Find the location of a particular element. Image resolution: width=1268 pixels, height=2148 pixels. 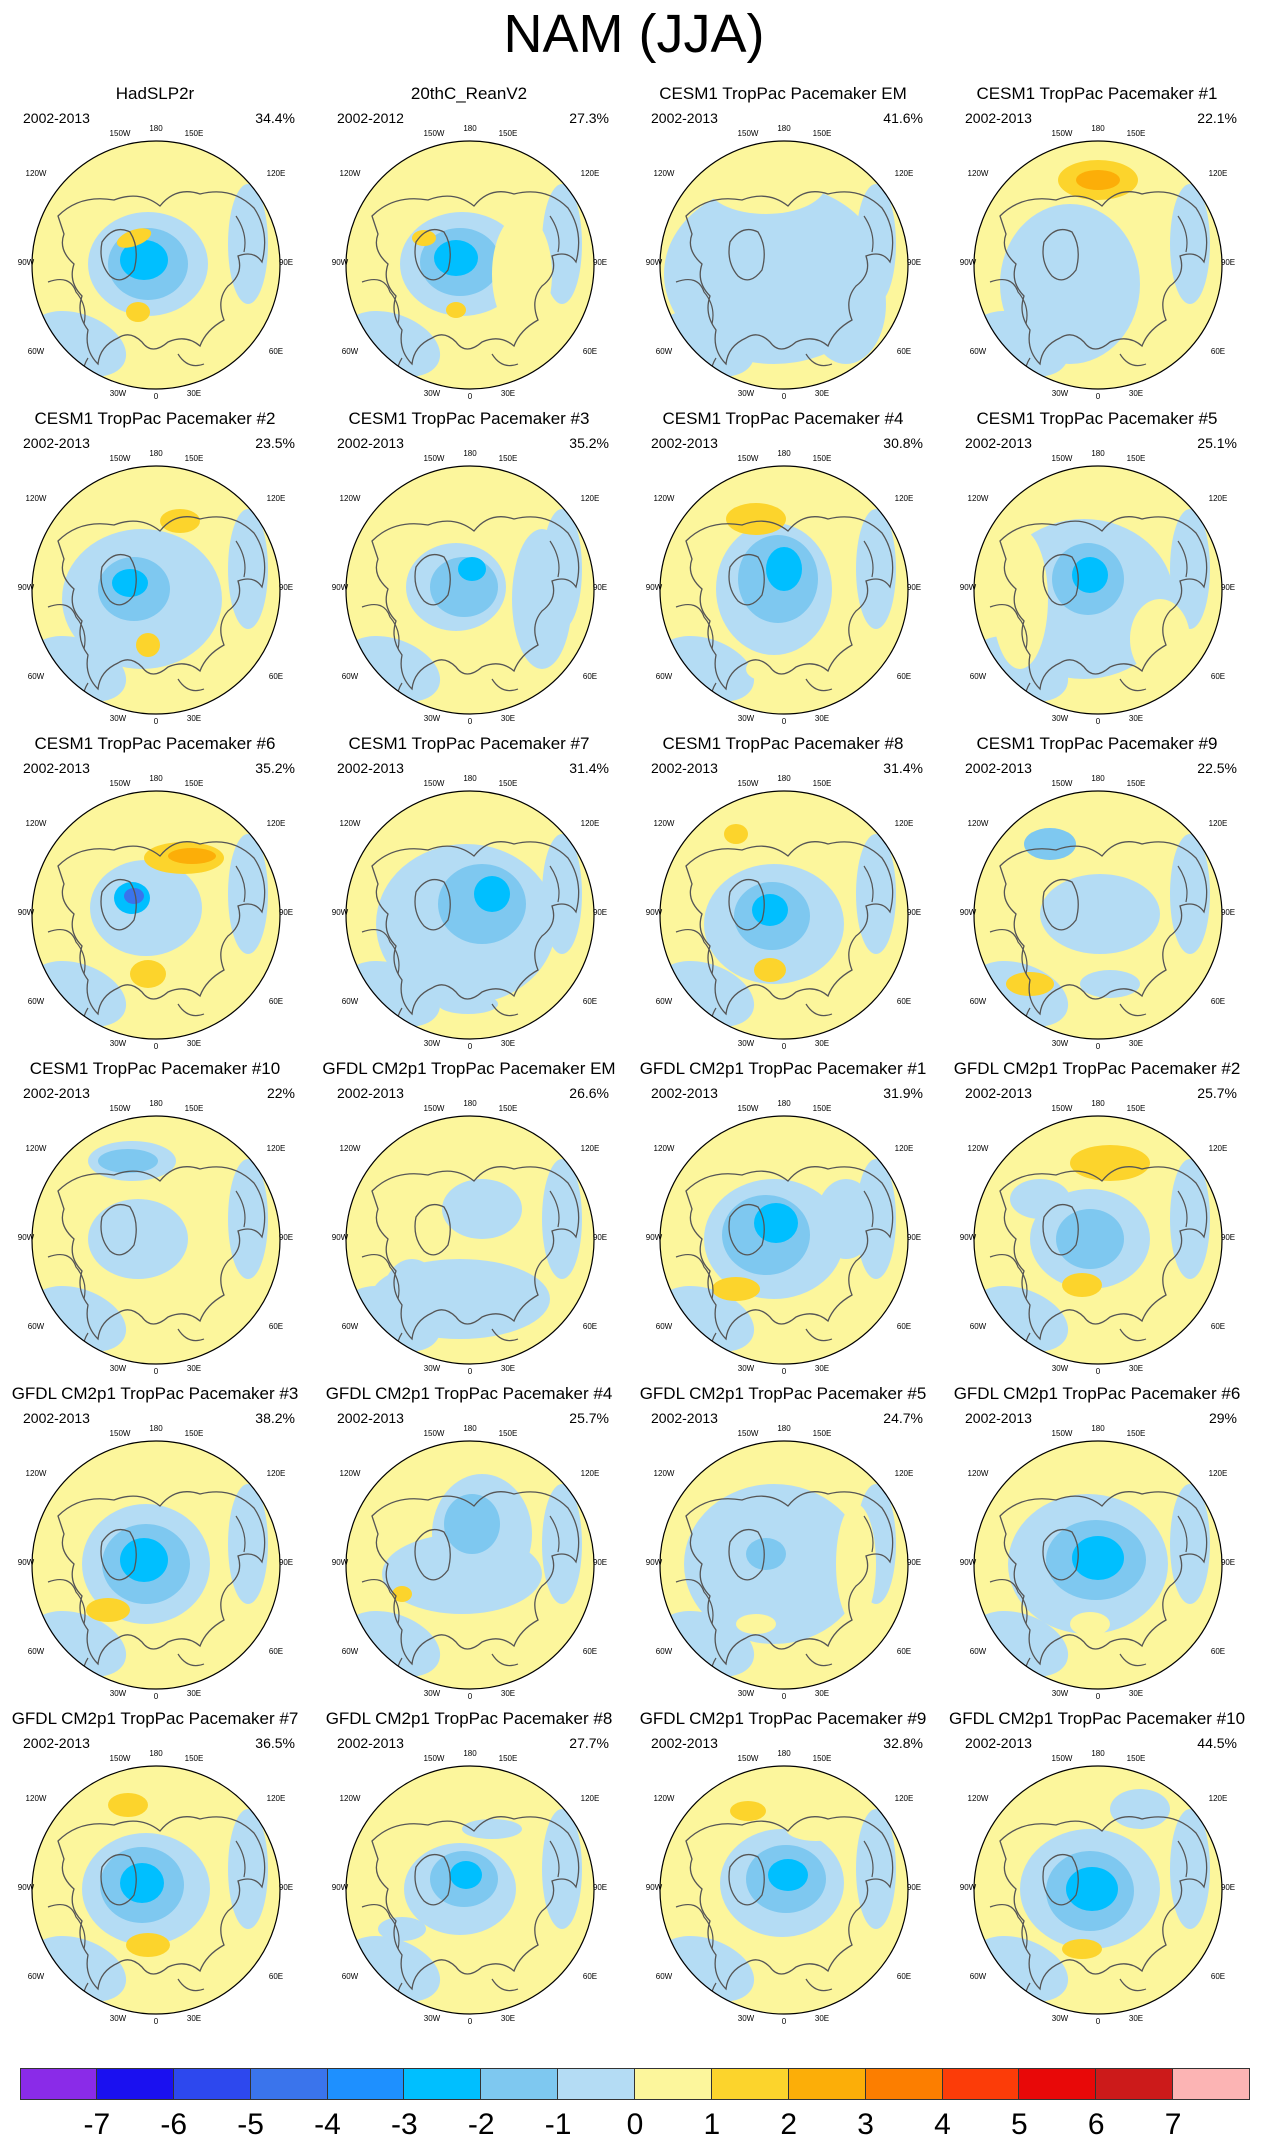

panel-title: 20thC_ReanV2 is located at coordinates (469, 93).